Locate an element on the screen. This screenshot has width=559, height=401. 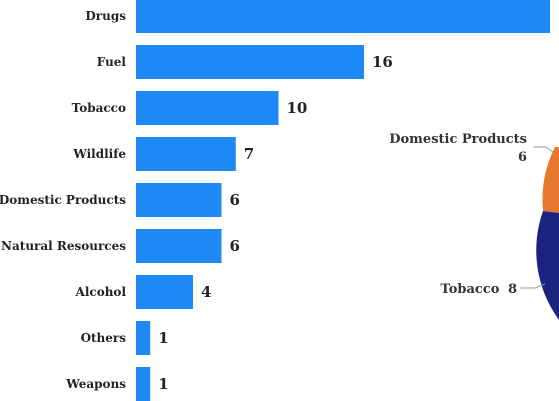
pie-label-domestic-products: Domestic Products is located at coordinates (458, 139).